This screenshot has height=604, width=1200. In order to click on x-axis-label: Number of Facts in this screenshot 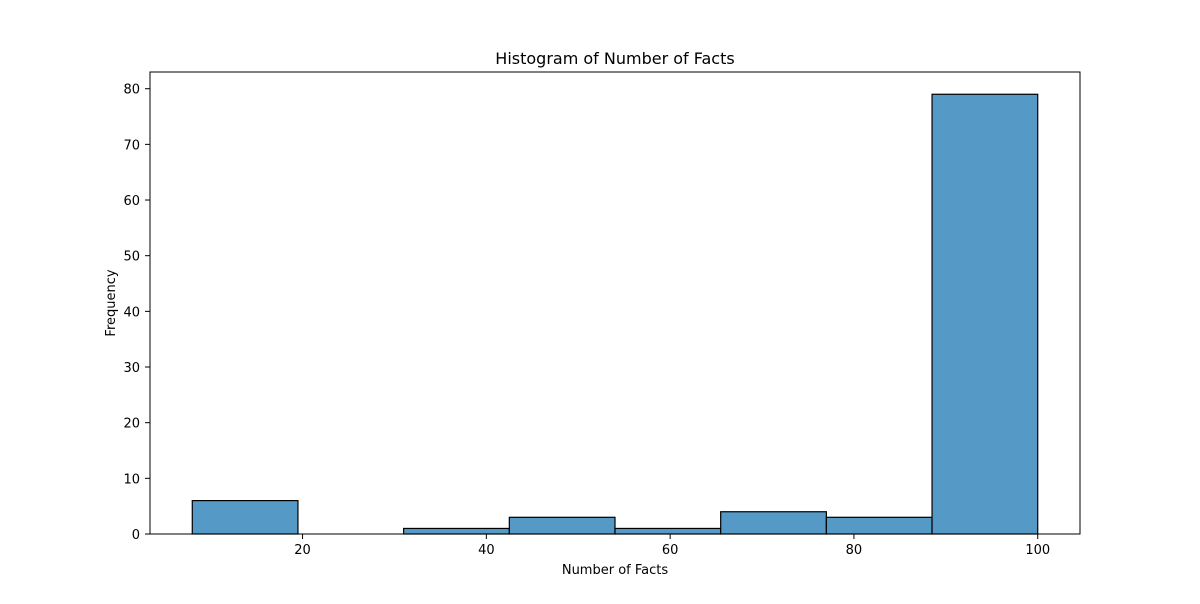, I will do `click(615, 570)`.